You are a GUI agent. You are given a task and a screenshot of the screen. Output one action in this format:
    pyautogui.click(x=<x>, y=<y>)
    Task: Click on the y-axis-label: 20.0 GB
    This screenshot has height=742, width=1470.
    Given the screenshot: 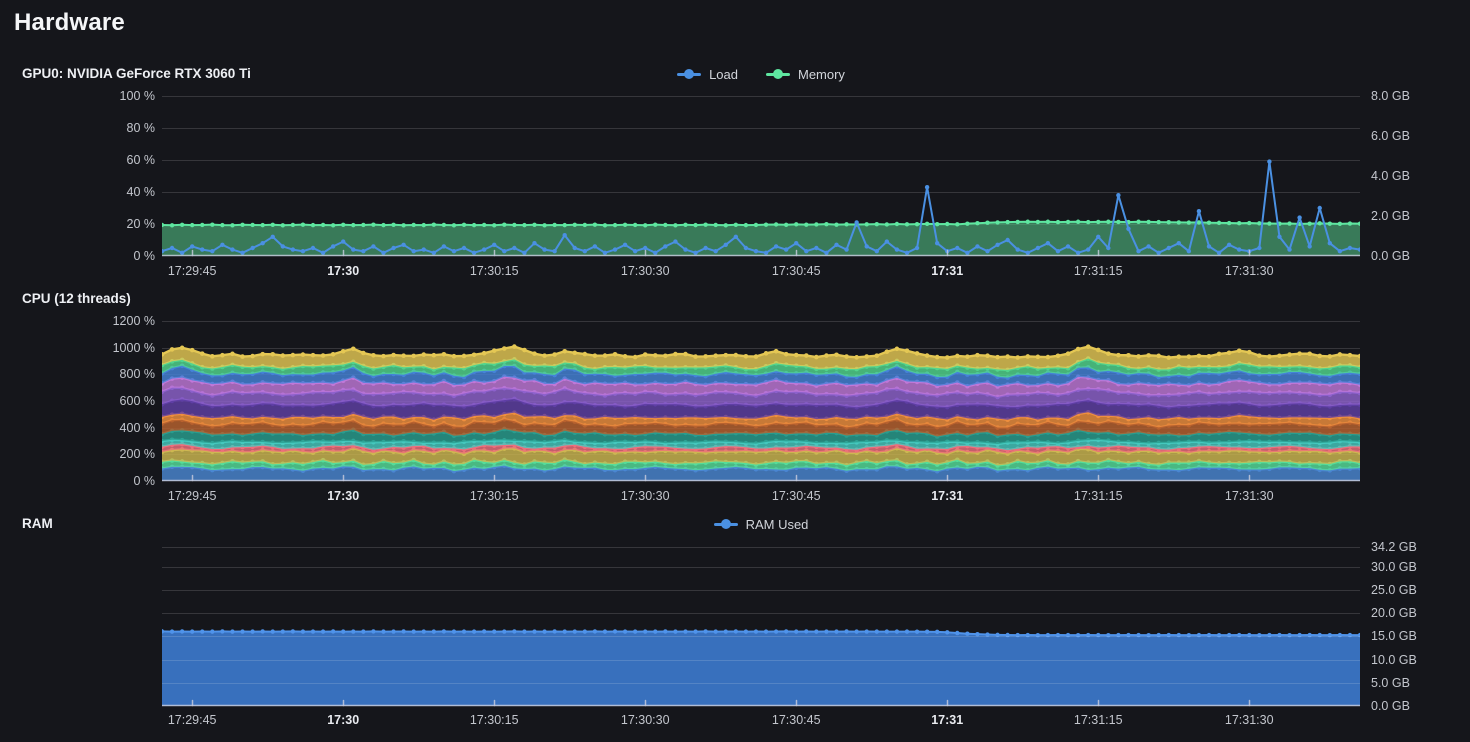 What is the action you would take?
    pyautogui.click(x=1394, y=613)
    